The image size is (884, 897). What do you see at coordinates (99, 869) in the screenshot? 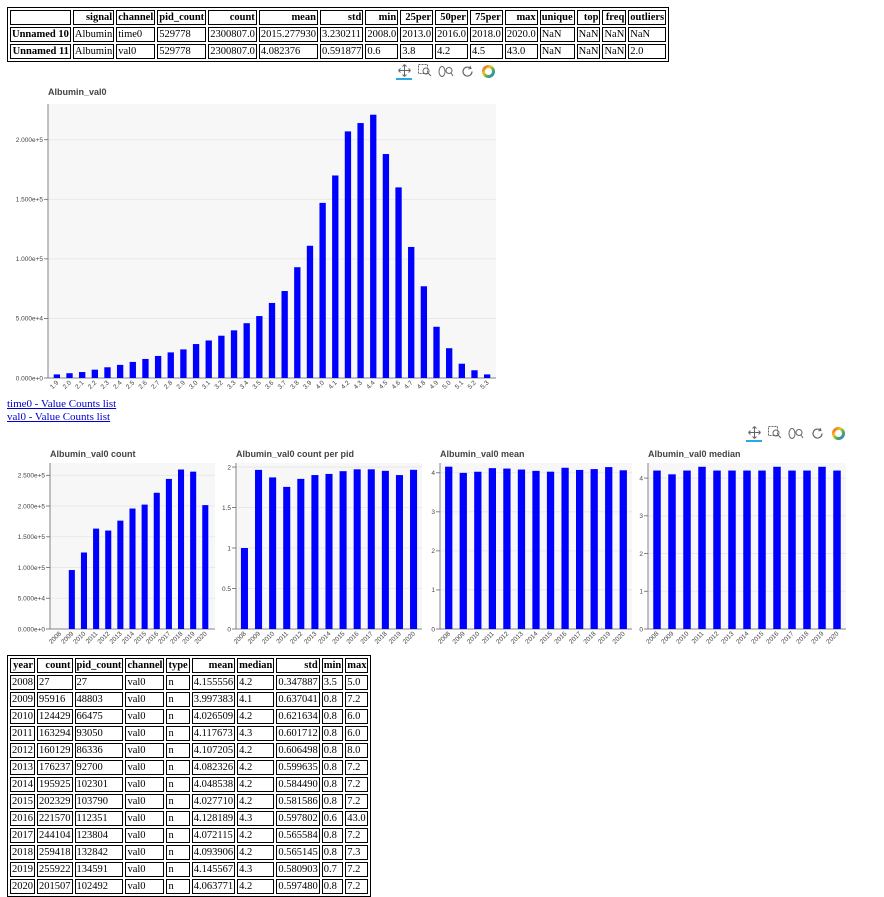
I see `table-cell: 134591` at bounding box center [99, 869].